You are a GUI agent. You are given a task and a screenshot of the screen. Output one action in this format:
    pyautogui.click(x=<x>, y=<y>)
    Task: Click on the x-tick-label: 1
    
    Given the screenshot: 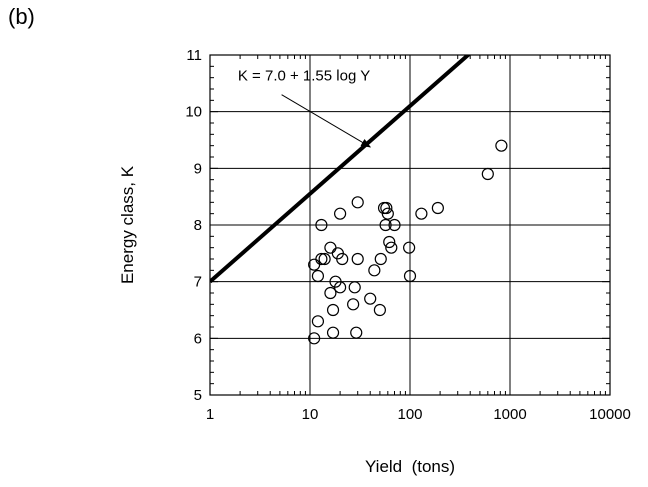 What is the action you would take?
    pyautogui.click(x=210, y=414)
    